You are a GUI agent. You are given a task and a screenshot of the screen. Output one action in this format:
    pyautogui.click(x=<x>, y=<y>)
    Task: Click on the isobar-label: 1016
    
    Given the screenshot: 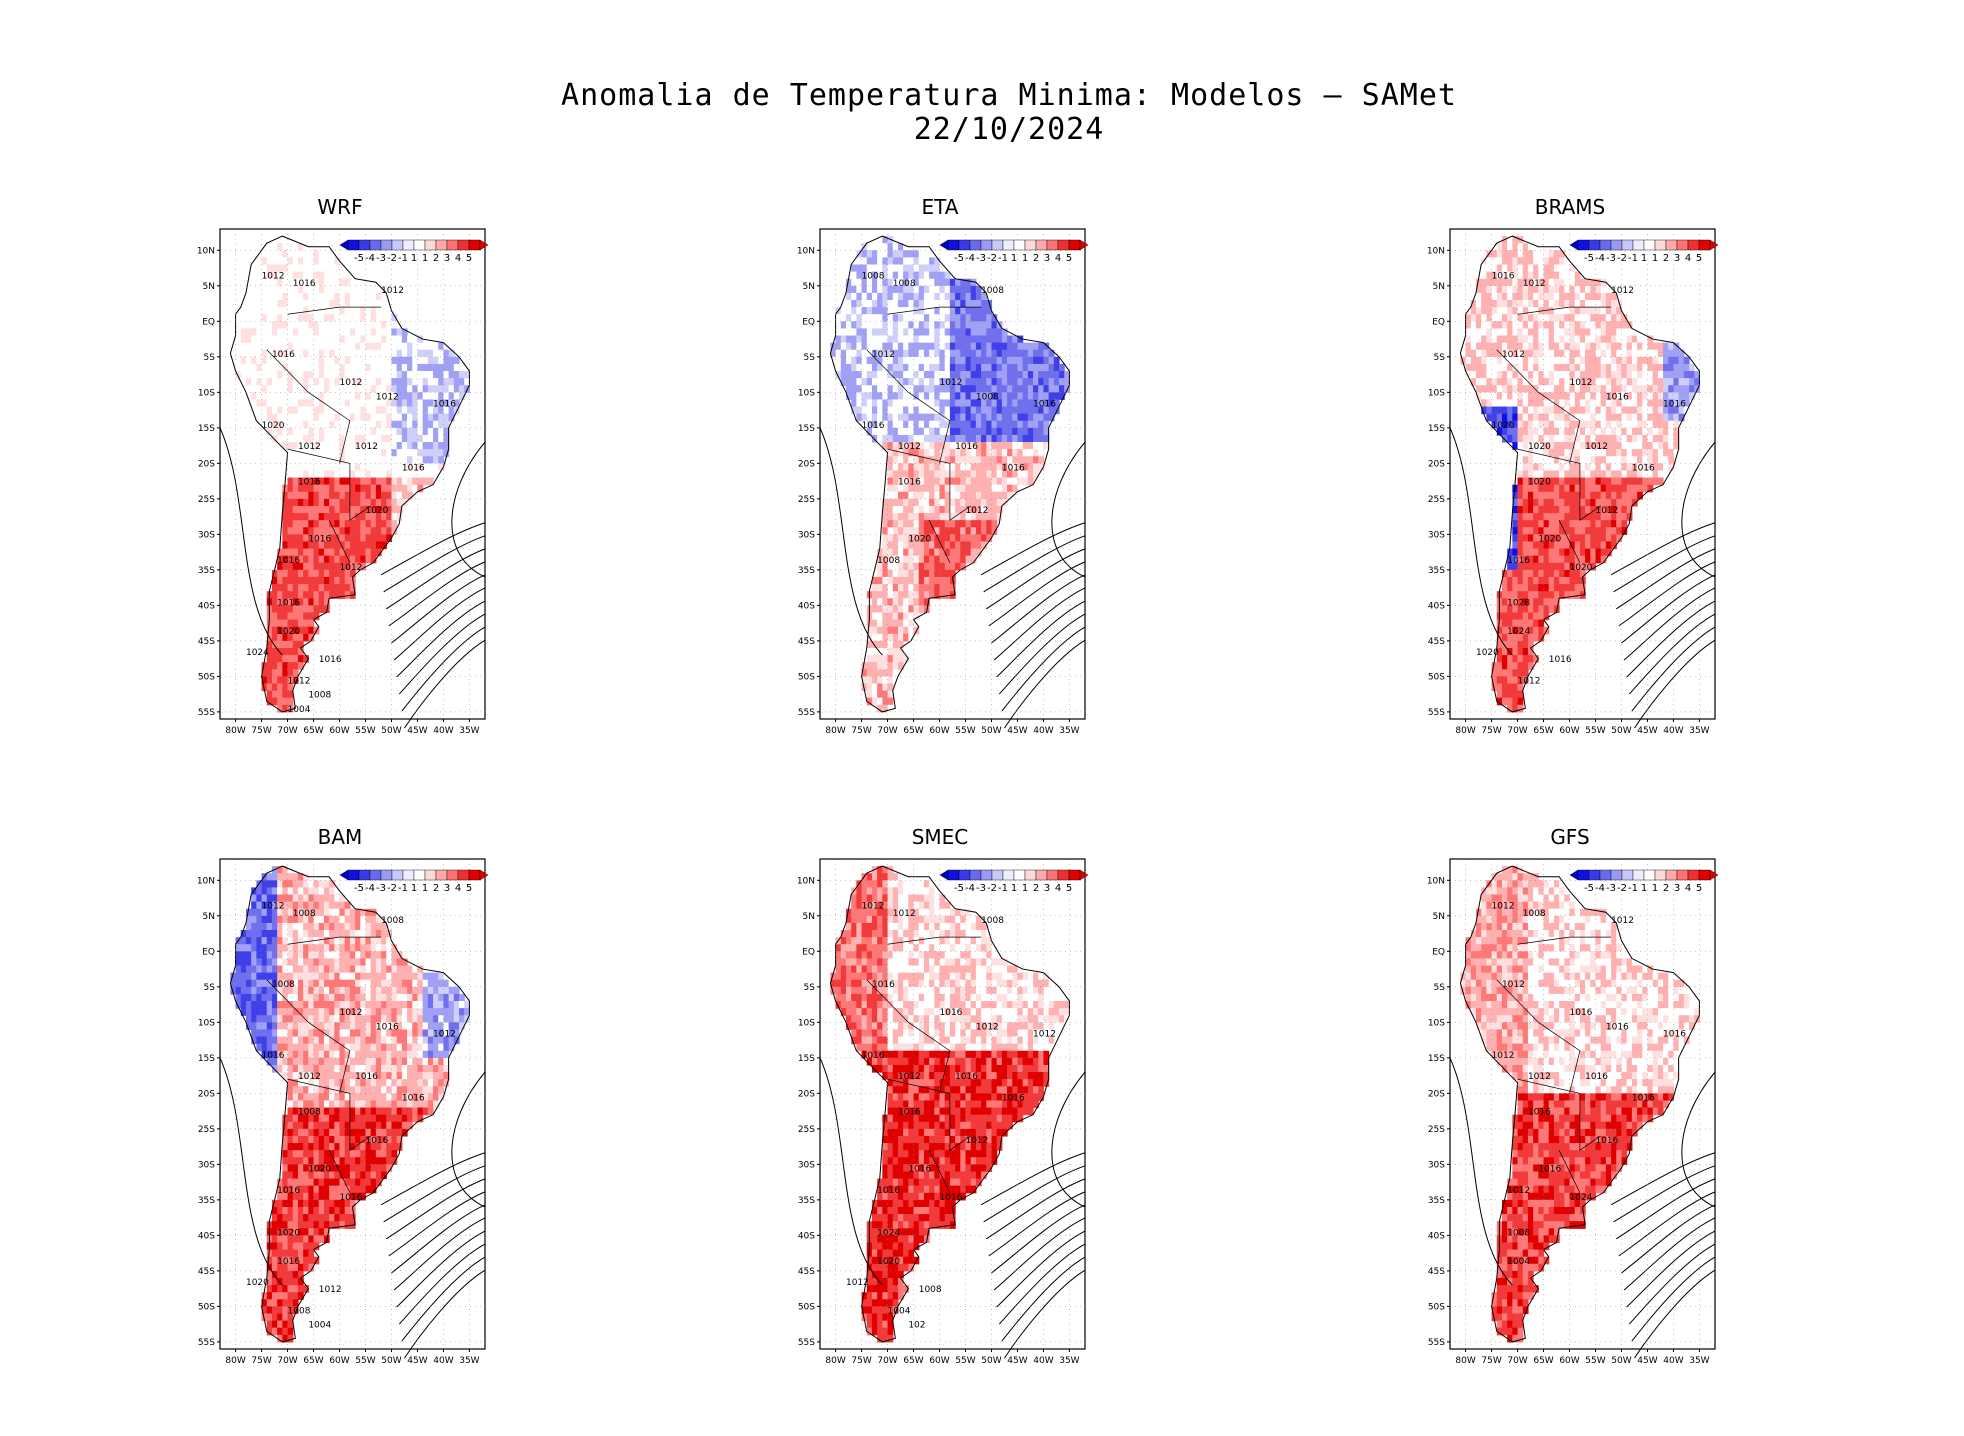 What is the action you would take?
    pyautogui.click(x=330, y=660)
    